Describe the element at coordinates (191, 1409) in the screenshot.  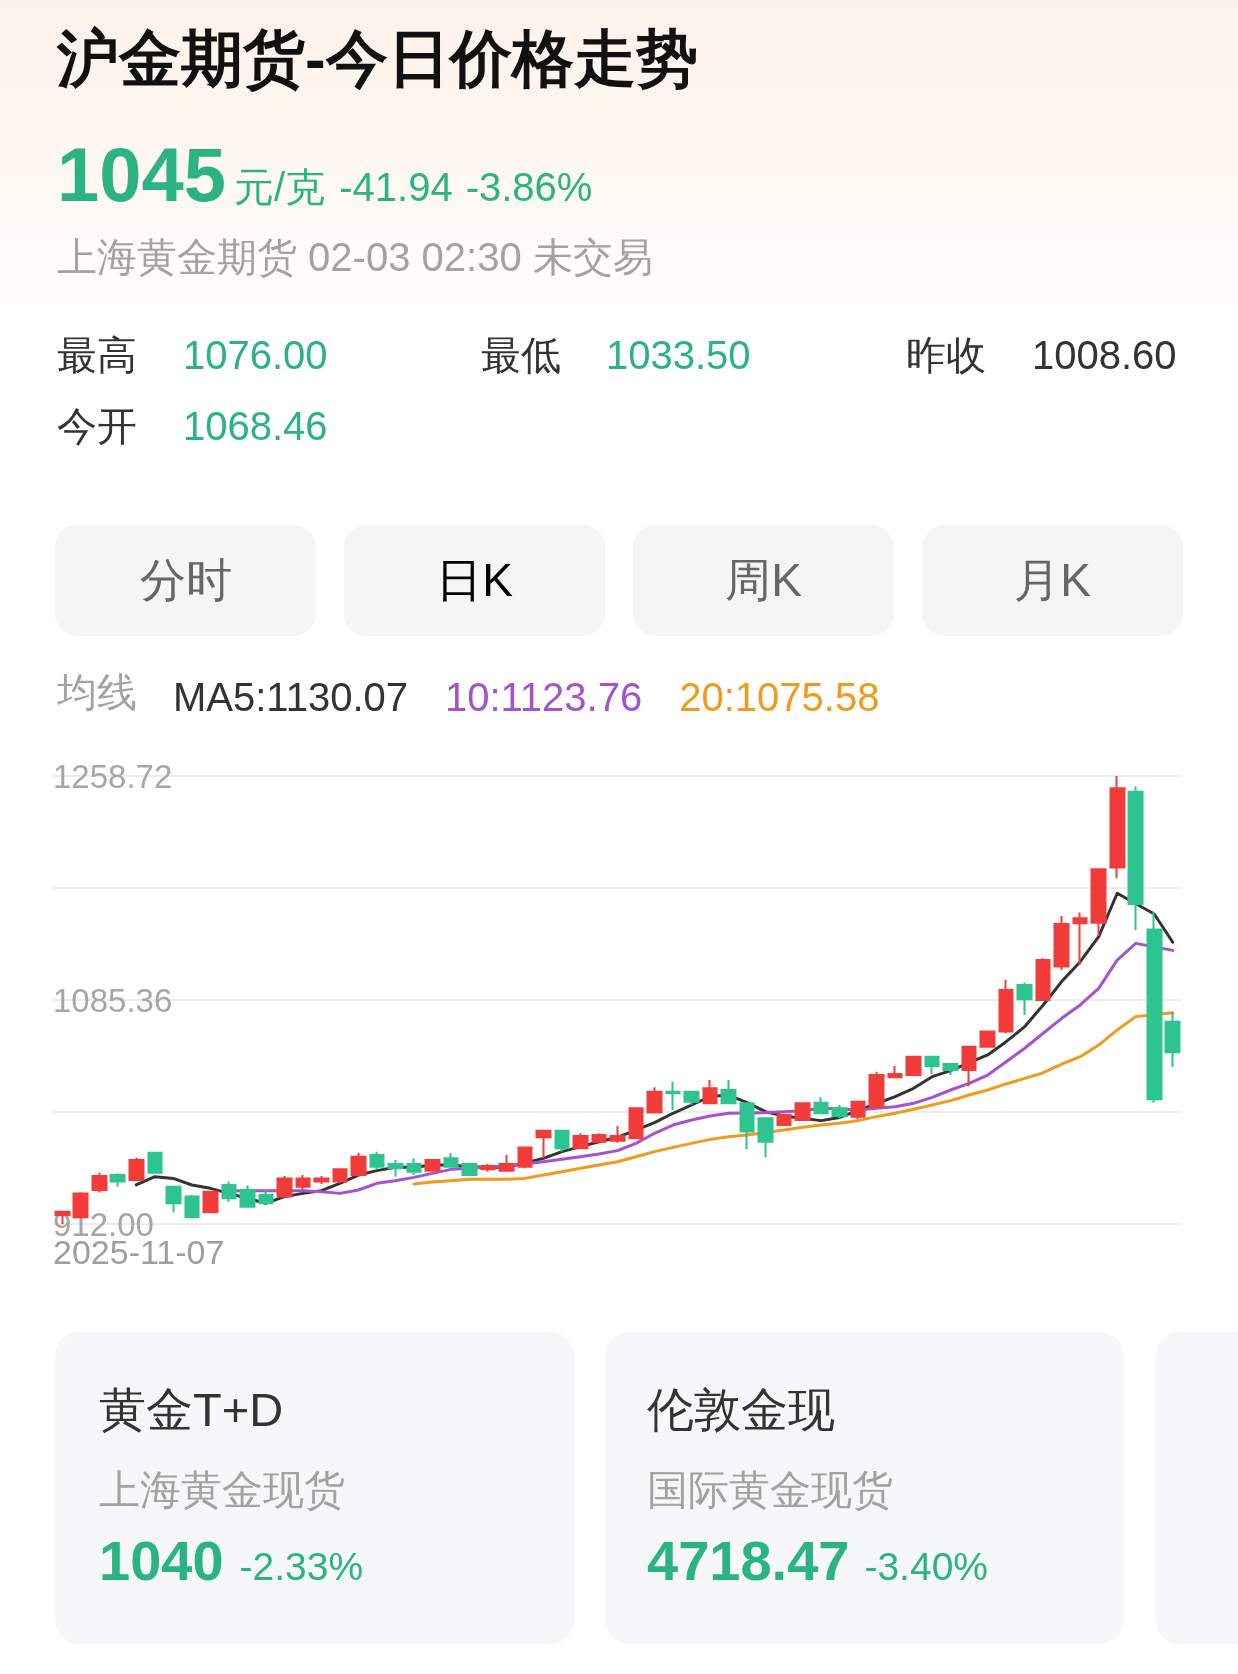
I see `text: 黄金T+D` at that location.